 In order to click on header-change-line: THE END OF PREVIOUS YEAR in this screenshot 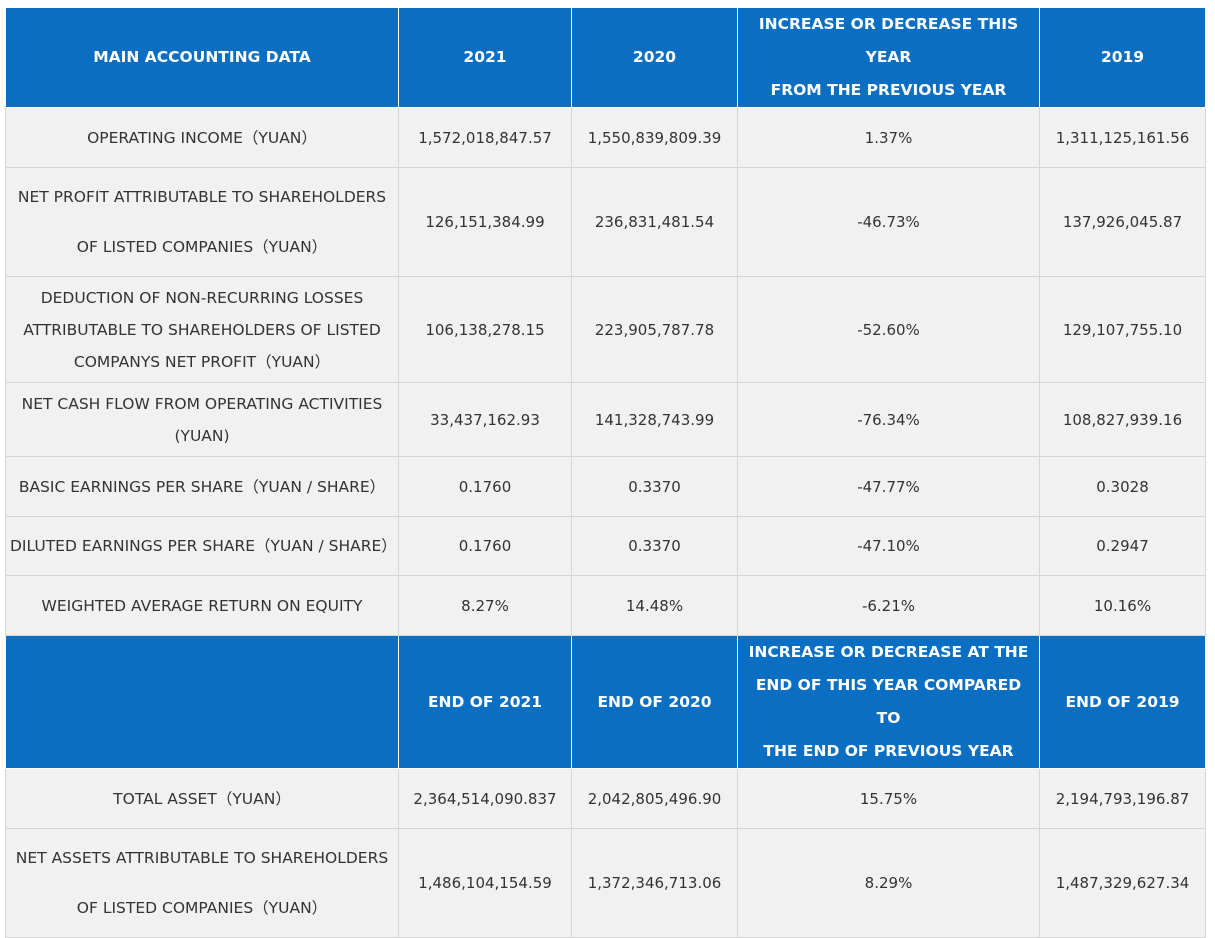, I will do `click(888, 751)`.